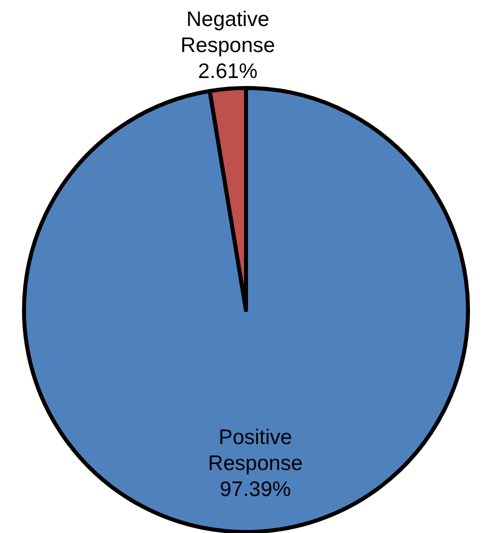 This screenshot has height=533, width=486. Describe the element at coordinates (255, 451) in the screenshot. I see `slice-label: Positive Response` at that location.